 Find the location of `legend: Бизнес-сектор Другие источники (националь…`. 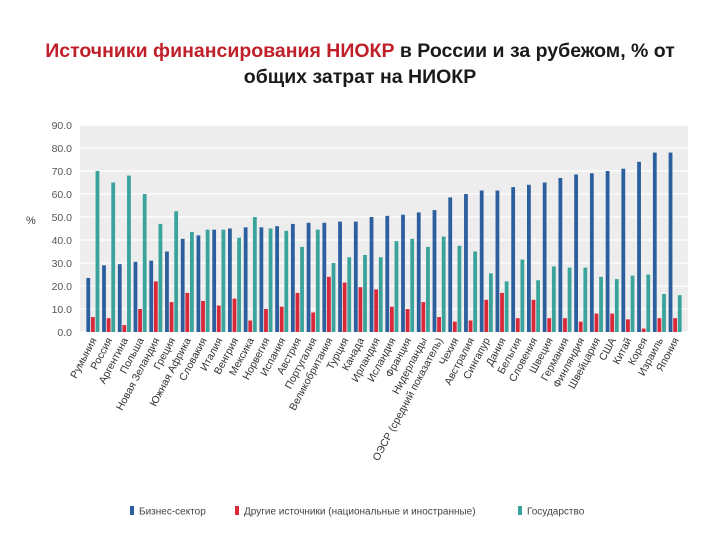

legend: Бизнес-сектор Другие источники (националь… is located at coordinates (357, 512).